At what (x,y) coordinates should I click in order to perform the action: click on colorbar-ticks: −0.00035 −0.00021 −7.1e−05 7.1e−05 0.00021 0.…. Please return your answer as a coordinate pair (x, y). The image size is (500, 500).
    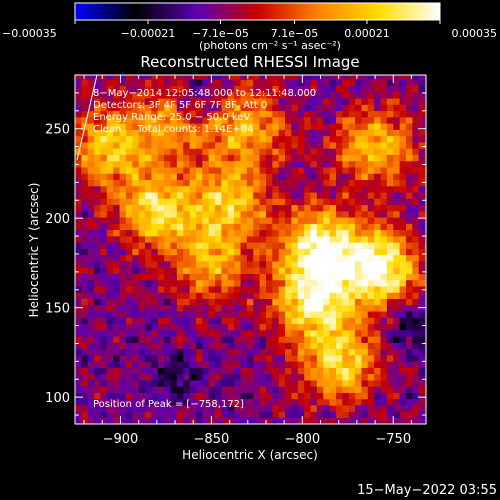
    Looking at the image, I should click on (249, 30).